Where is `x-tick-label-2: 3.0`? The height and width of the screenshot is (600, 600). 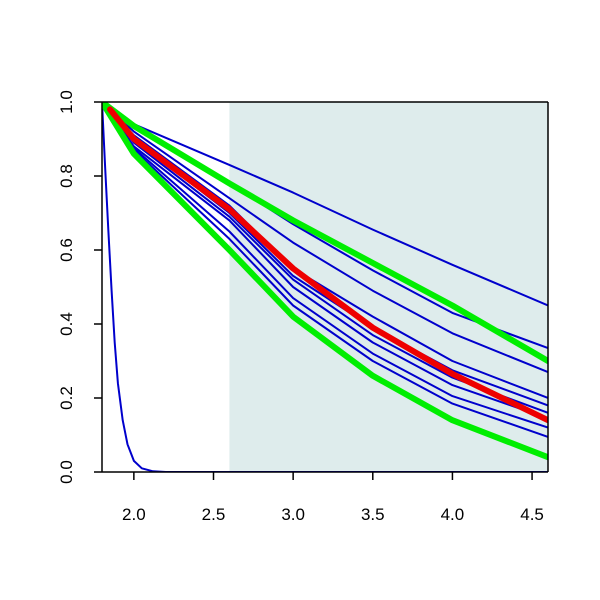
x-tick-label-2: 3.0 is located at coordinates (293, 514).